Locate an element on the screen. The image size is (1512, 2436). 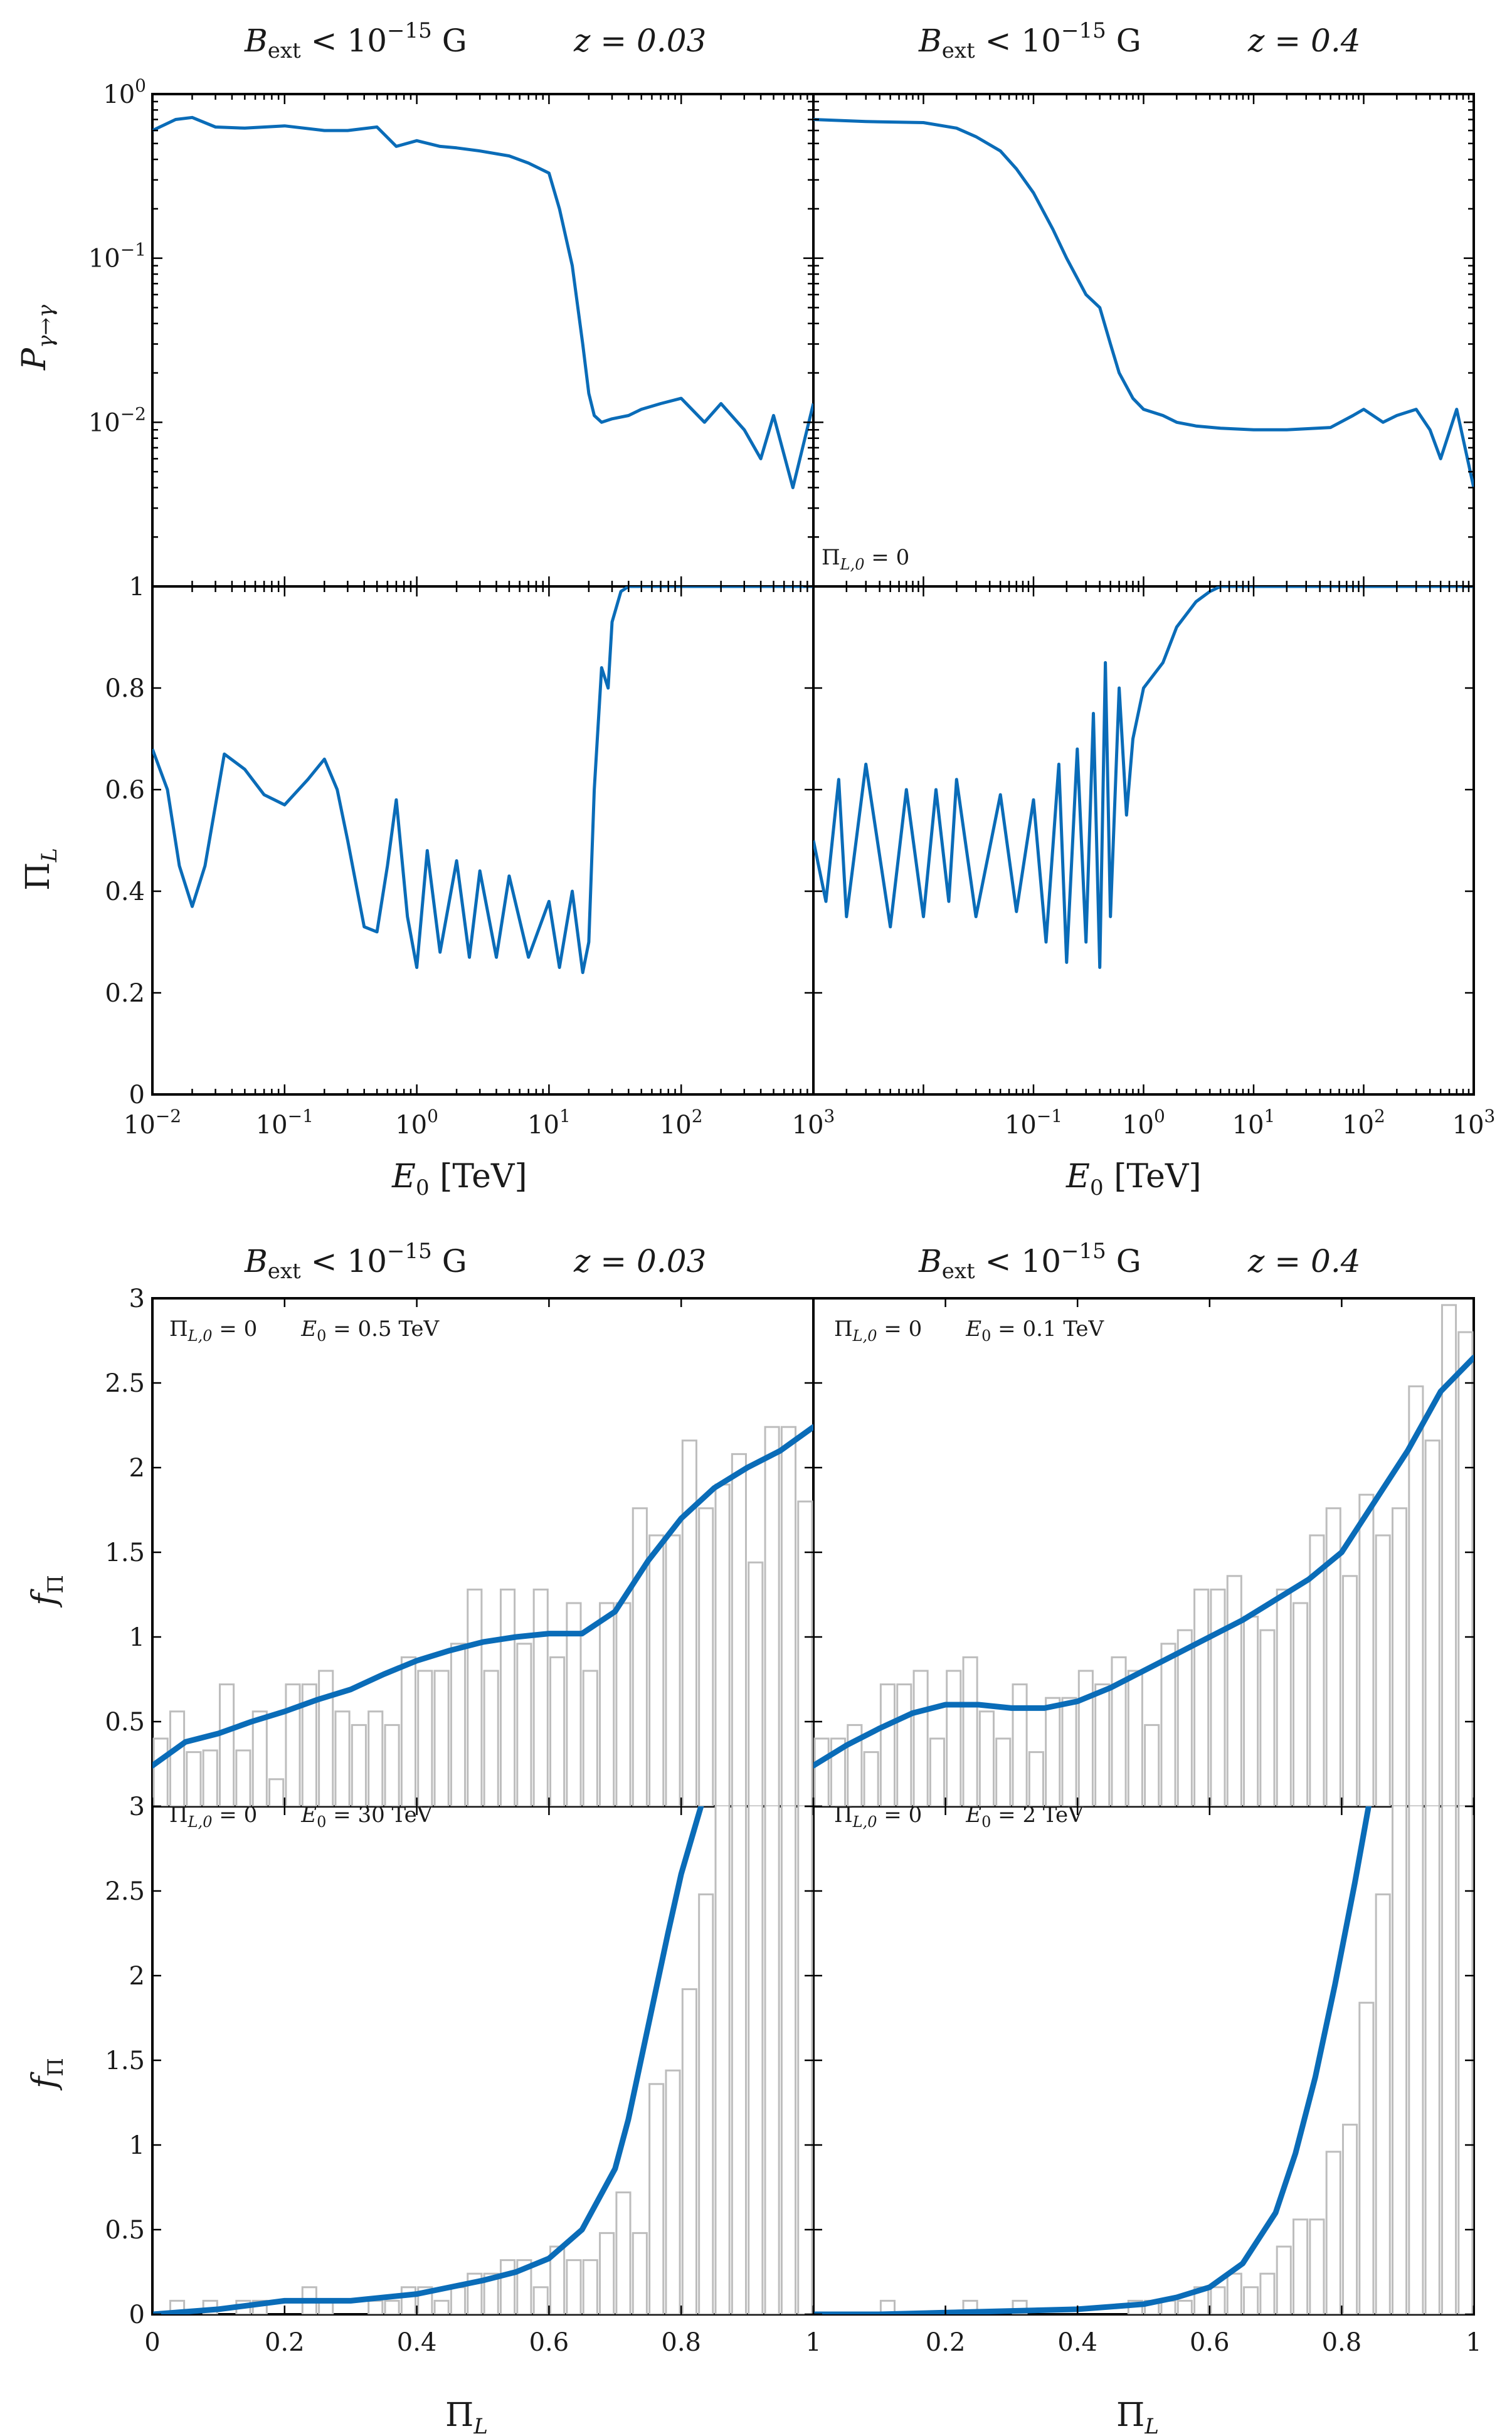
x-tick-label: 10¹ is located at coordinates (1254, 1123).